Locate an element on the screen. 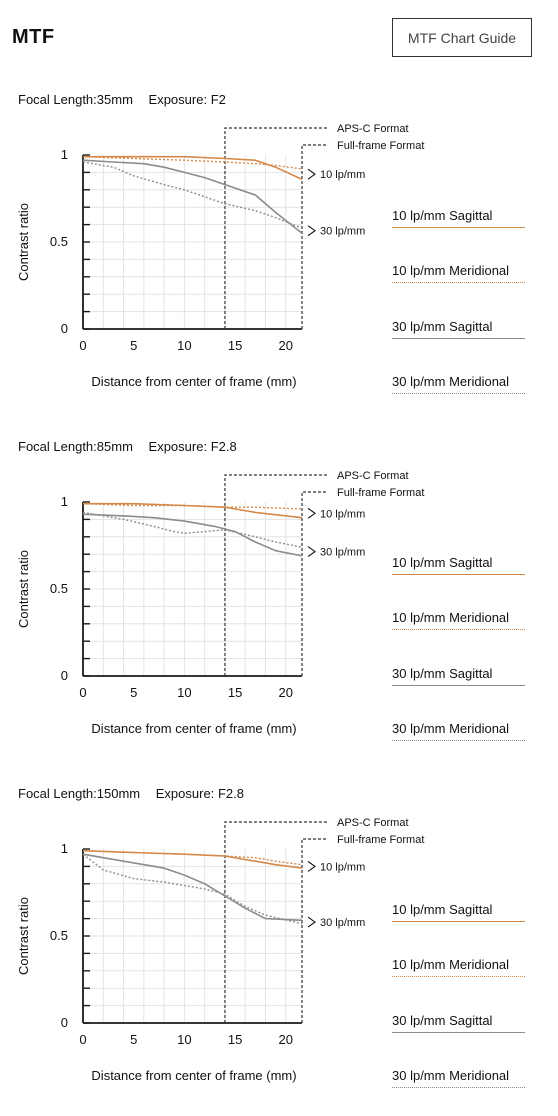 Image resolution: width=558 pixels, height=1116 pixels. focal-length-value: 35mm is located at coordinates (114, 99).